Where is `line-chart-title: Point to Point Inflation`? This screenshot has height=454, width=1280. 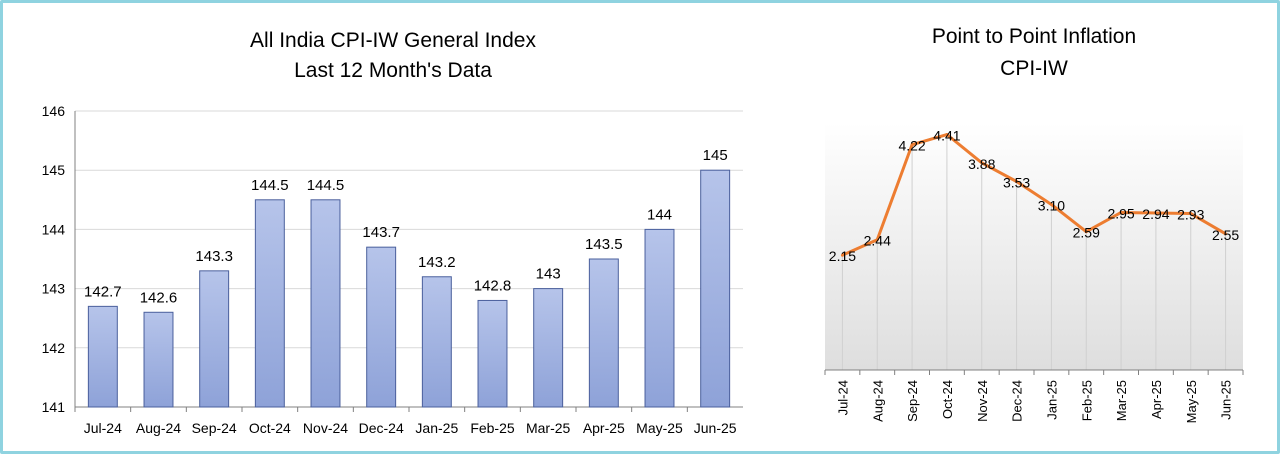 line-chart-title: Point to Point Inflation is located at coordinates (1034, 36).